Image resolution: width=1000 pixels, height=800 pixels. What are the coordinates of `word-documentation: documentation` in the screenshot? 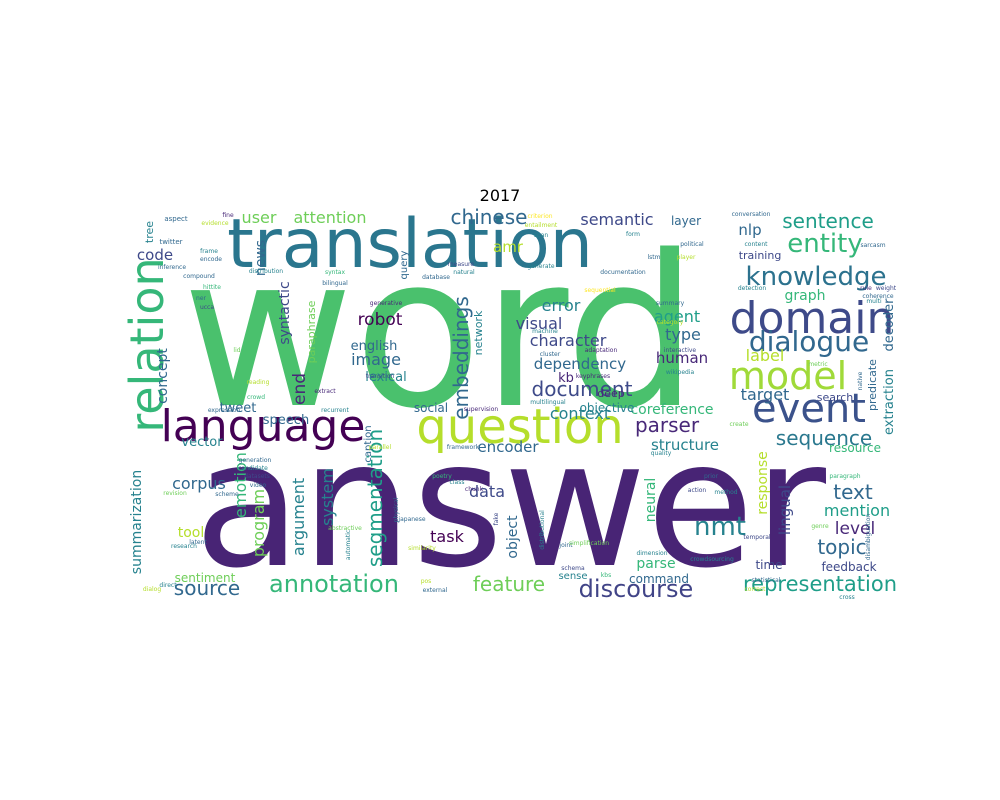 It's located at (623, 272).